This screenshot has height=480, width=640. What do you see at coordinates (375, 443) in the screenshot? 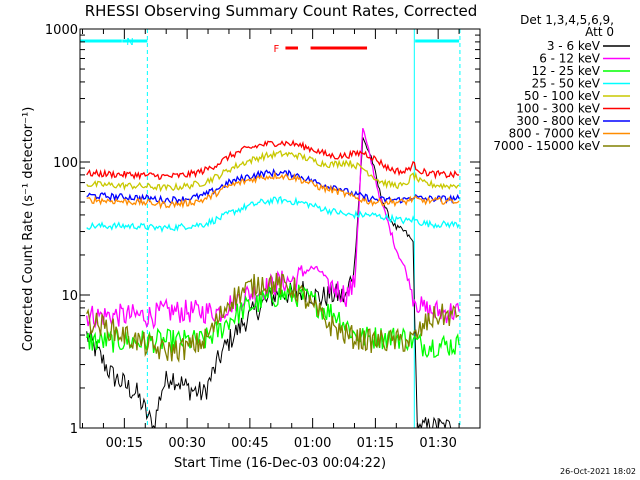
I see `x-tick-label: 01:15` at bounding box center [375, 443].